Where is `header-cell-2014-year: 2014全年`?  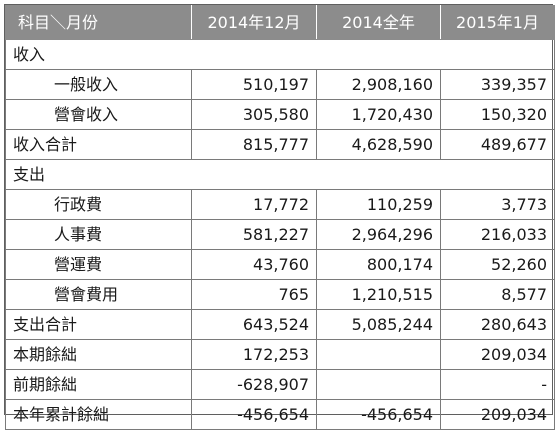
header-cell-2014-year: 2014全年 is located at coordinates (378, 22).